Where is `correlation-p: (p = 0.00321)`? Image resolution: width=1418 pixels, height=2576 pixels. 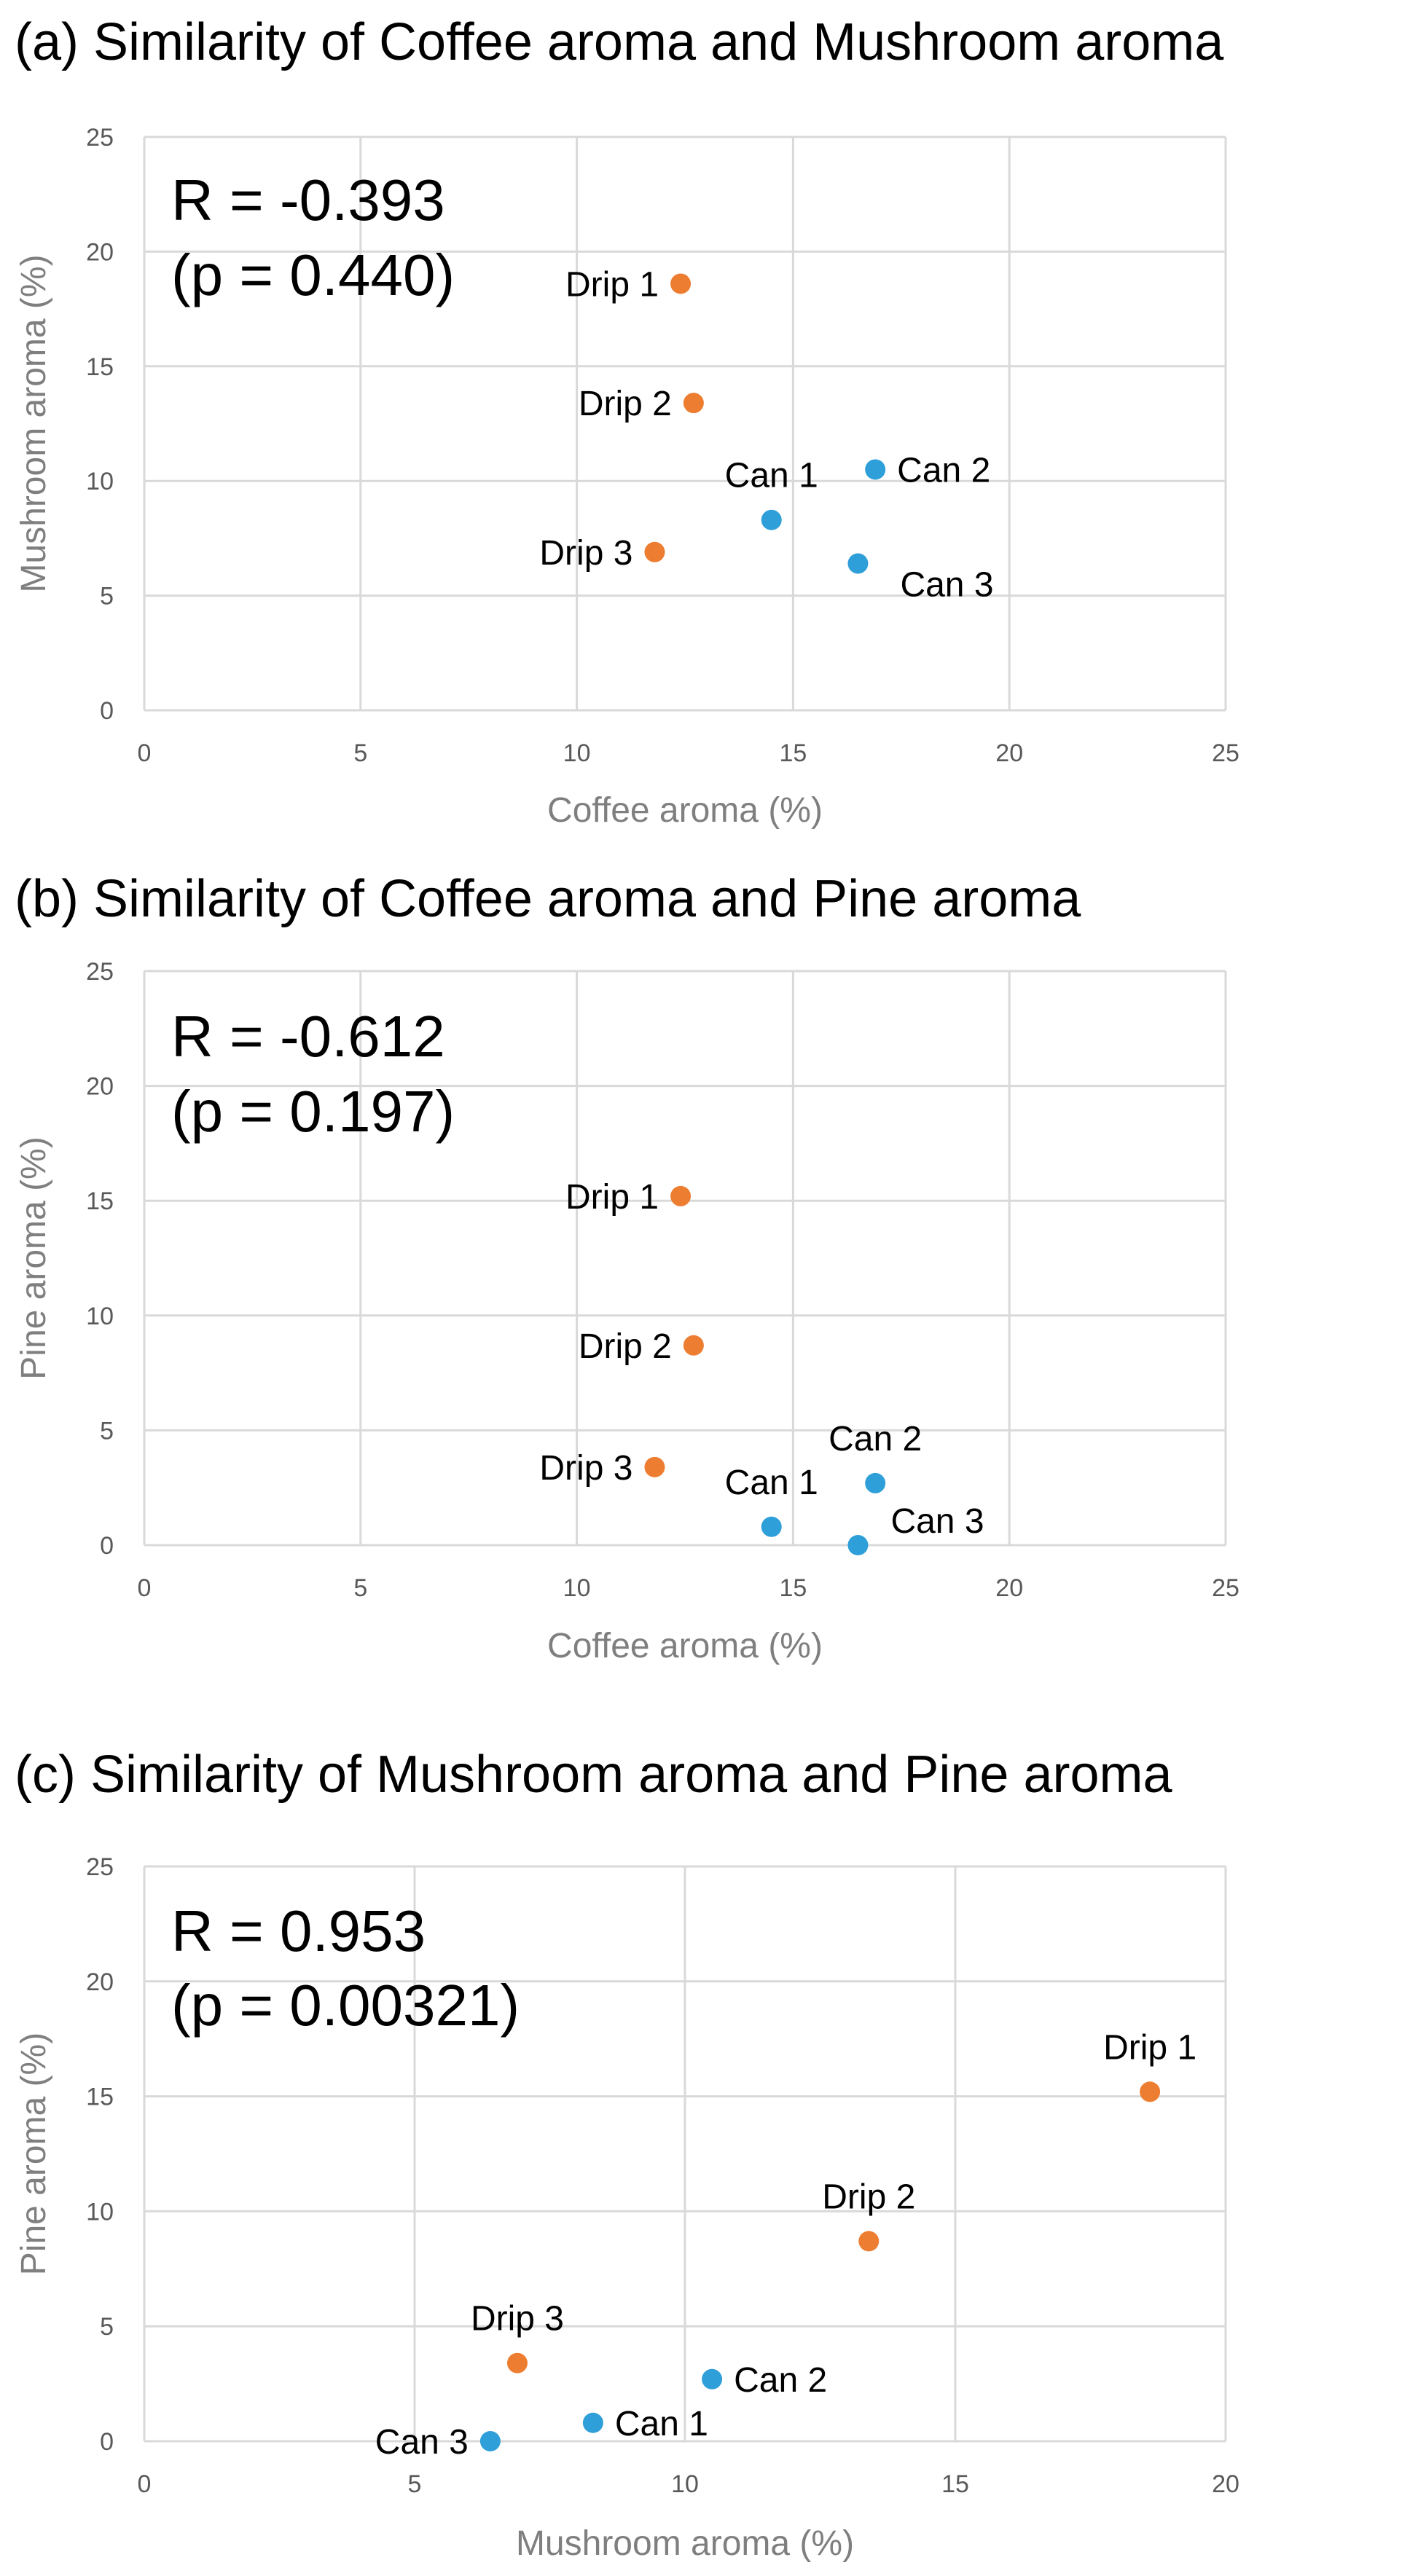
correlation-p: (p = 0.00321) is located at coordinates (346, 2005).